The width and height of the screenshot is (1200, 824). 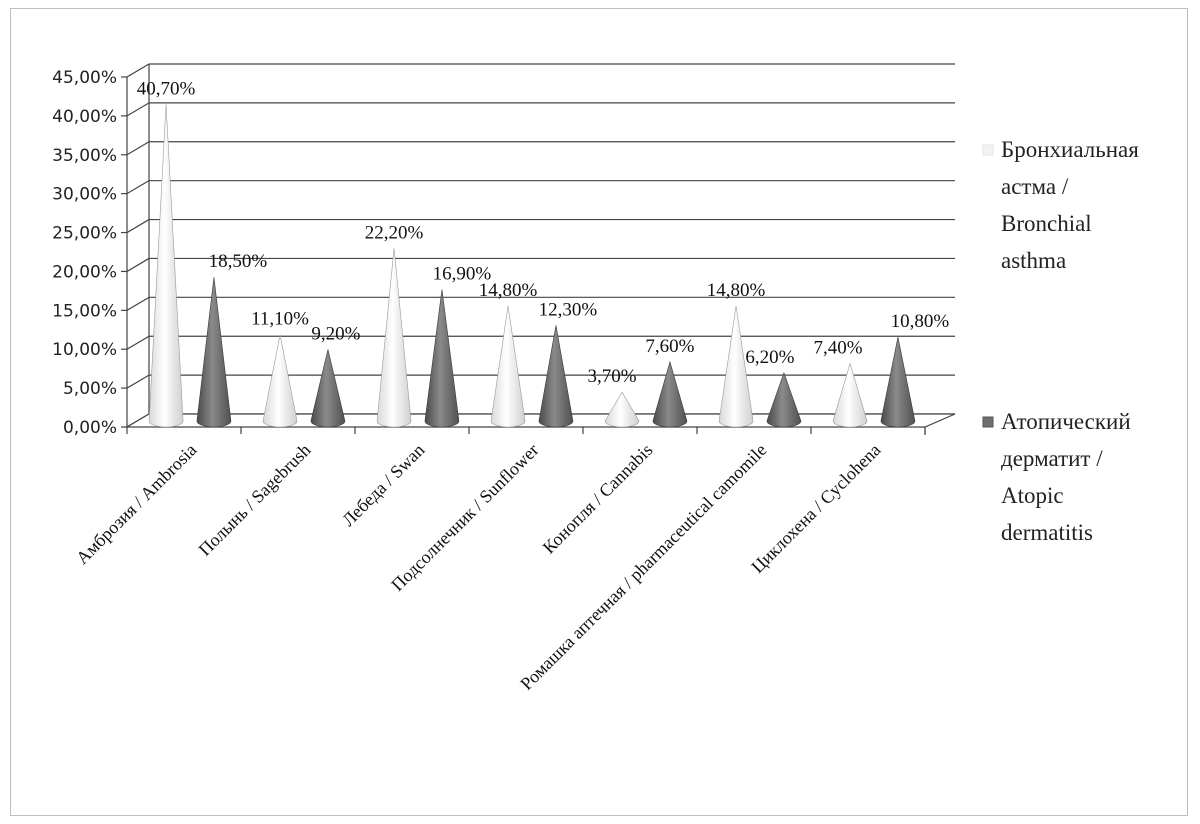 I want to click on legend-entry: Бронхиальная астма / Bronchial asthma, so click(x=1060, y=205).